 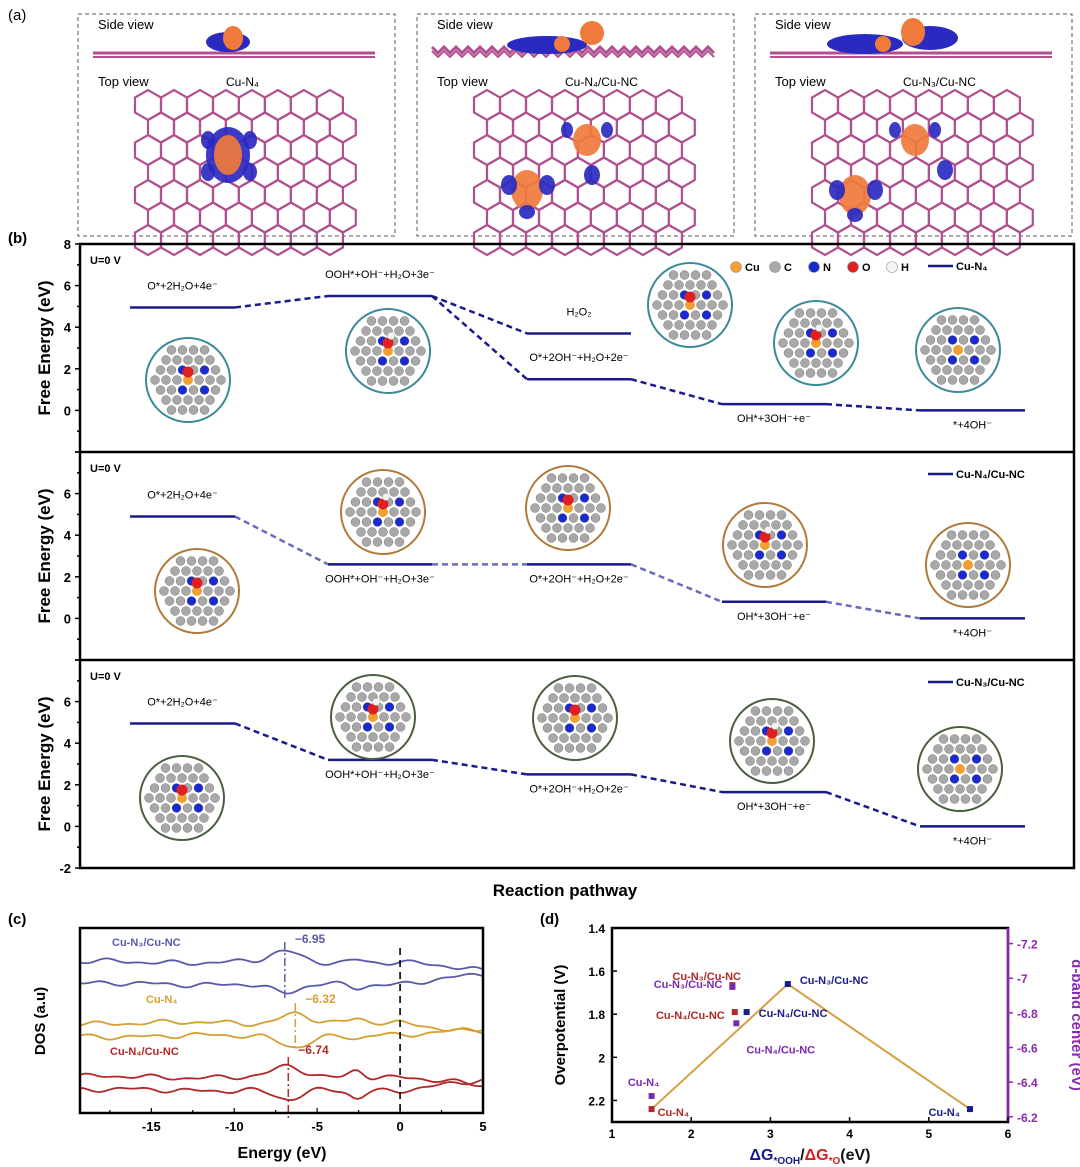 I want to click on x-tick-label: 5, so click(x=928, y=1134).